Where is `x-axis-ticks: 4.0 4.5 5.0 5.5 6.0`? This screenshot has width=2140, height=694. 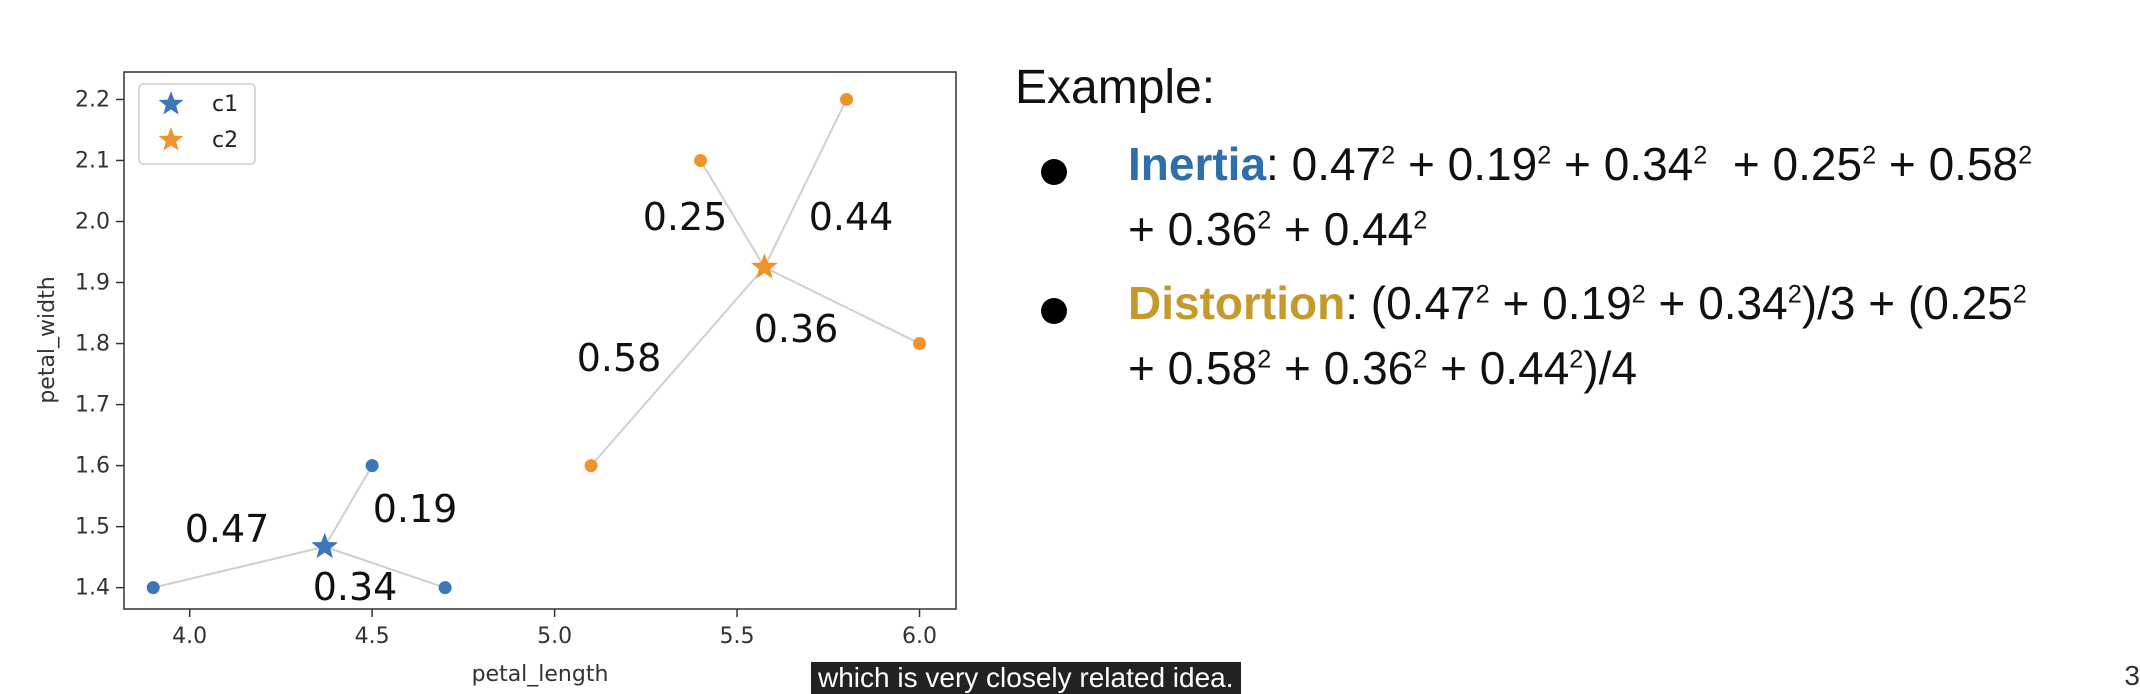 x-axis-ticks: 4.0 4.5 5.0 5.5 6.0 is located at coordinates (554, 629).